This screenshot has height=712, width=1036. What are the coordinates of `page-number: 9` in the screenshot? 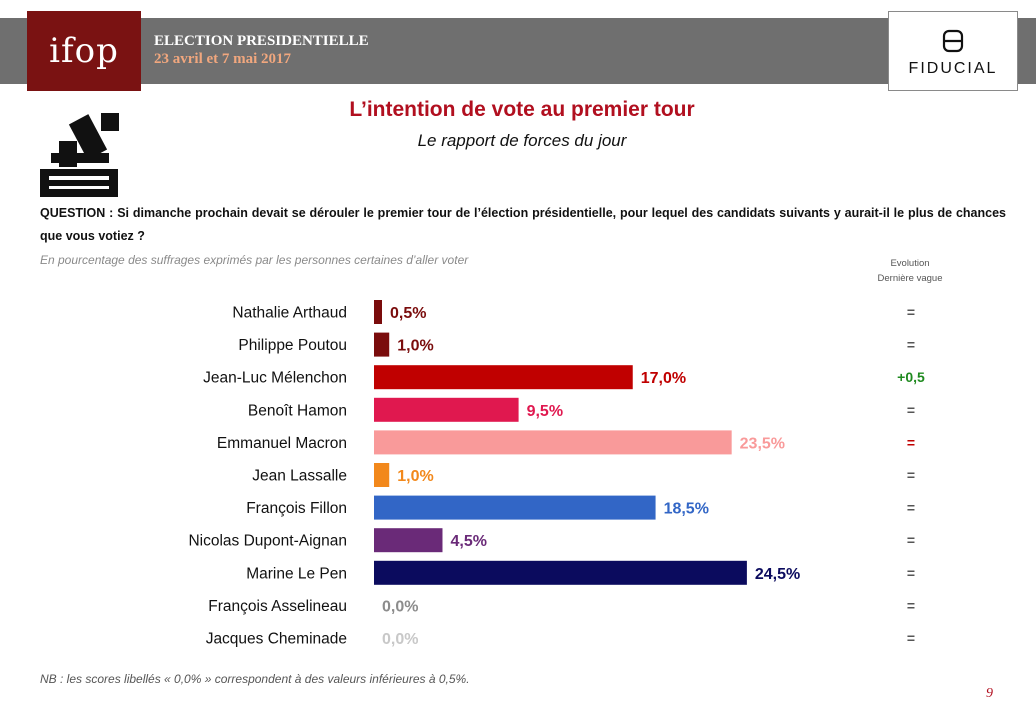 It's located at (989, 693).